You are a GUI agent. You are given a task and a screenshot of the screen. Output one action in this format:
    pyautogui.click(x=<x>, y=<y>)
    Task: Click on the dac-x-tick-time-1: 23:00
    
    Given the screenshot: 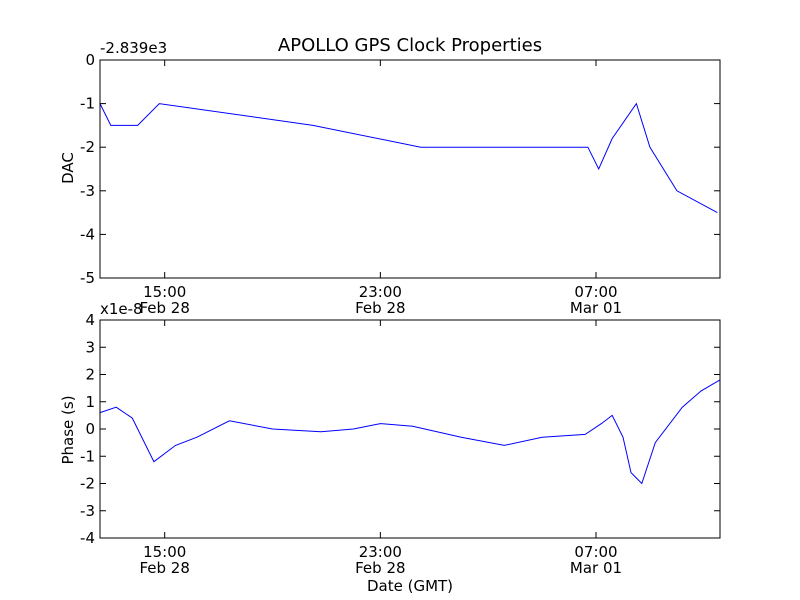 What is the action you would take?
    pyautogui.click(x=380, y=292)
    